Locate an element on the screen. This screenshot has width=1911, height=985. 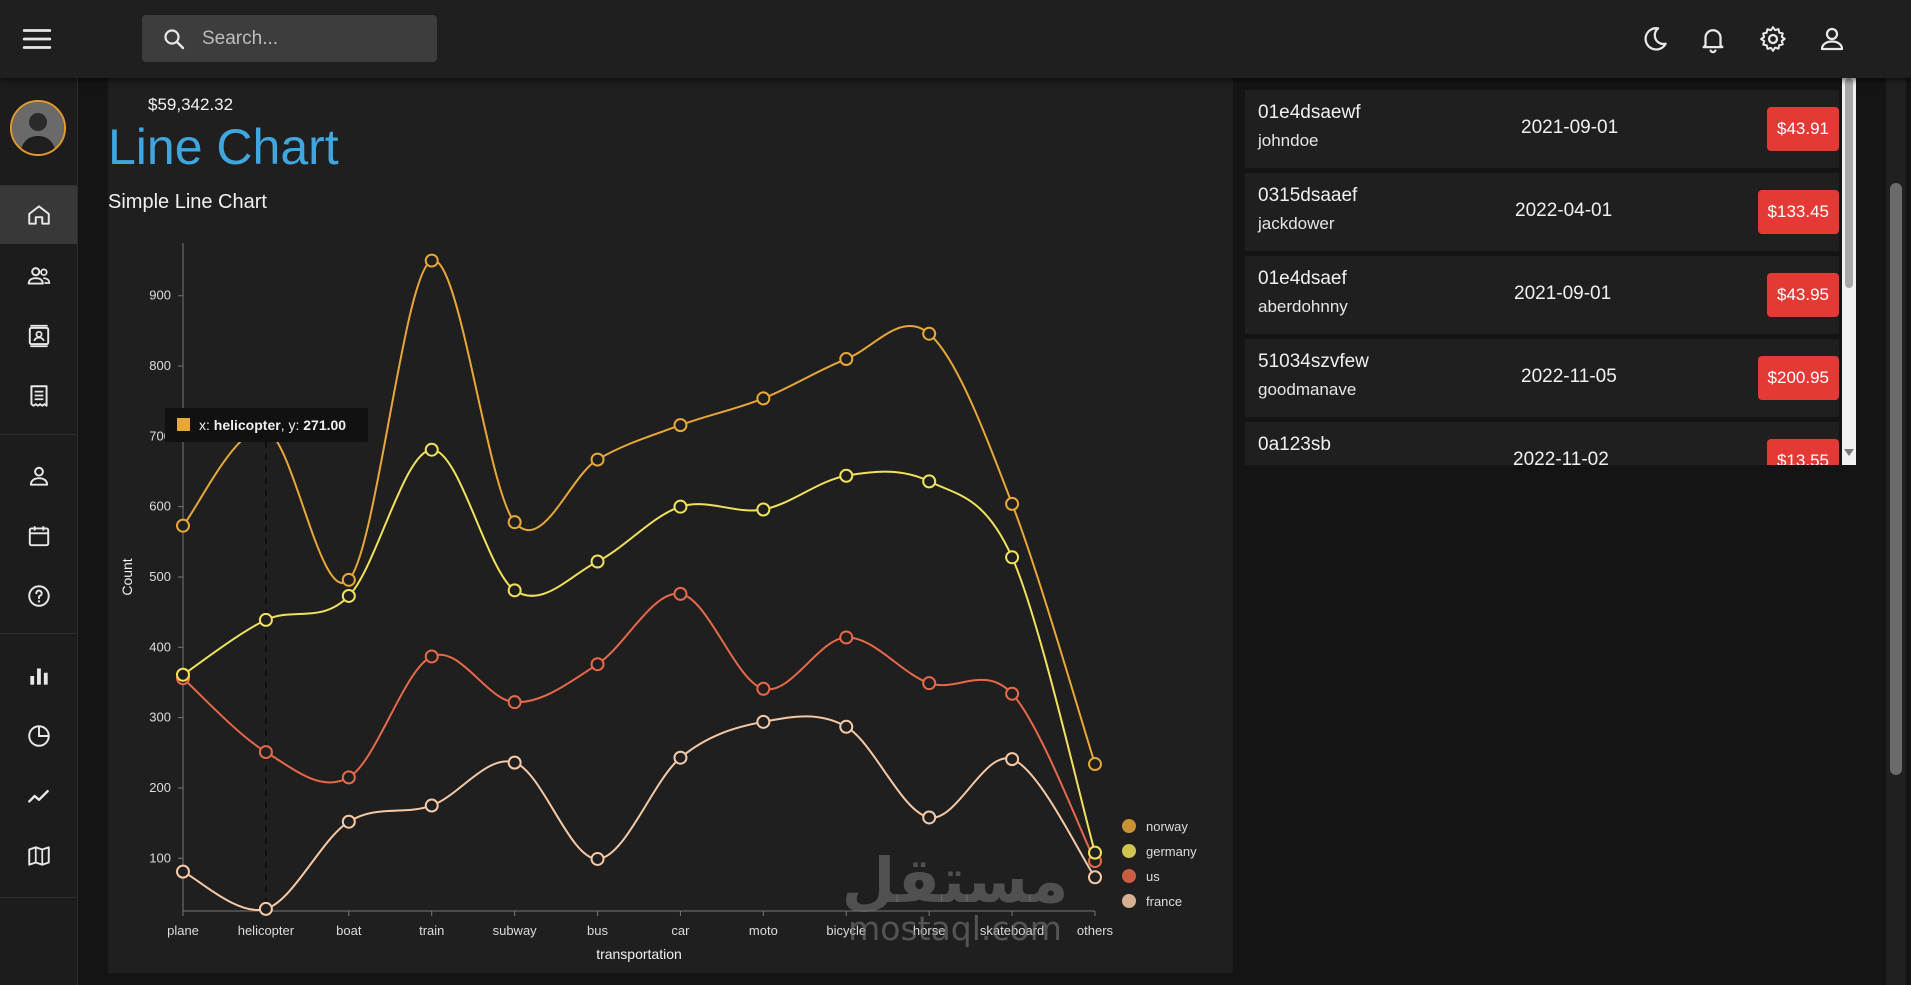
calendar-icon is located at coordinates (38, 536).